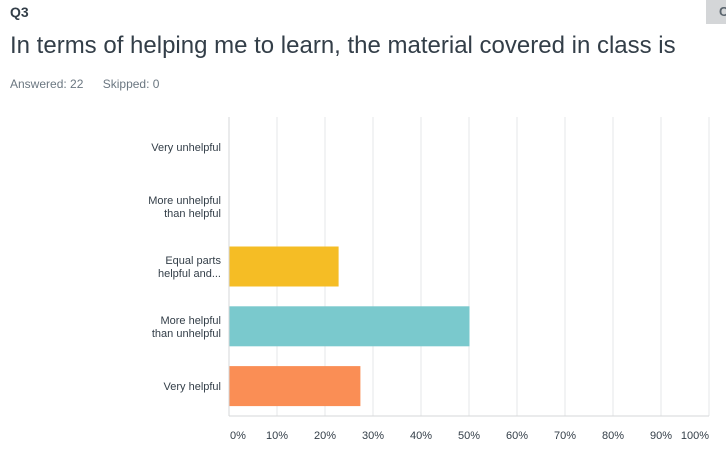 This screenshot has width=726, height=453. Describe the element at coordinates (716, 12) in the screenshot. I see `corner-button: C` at that location.